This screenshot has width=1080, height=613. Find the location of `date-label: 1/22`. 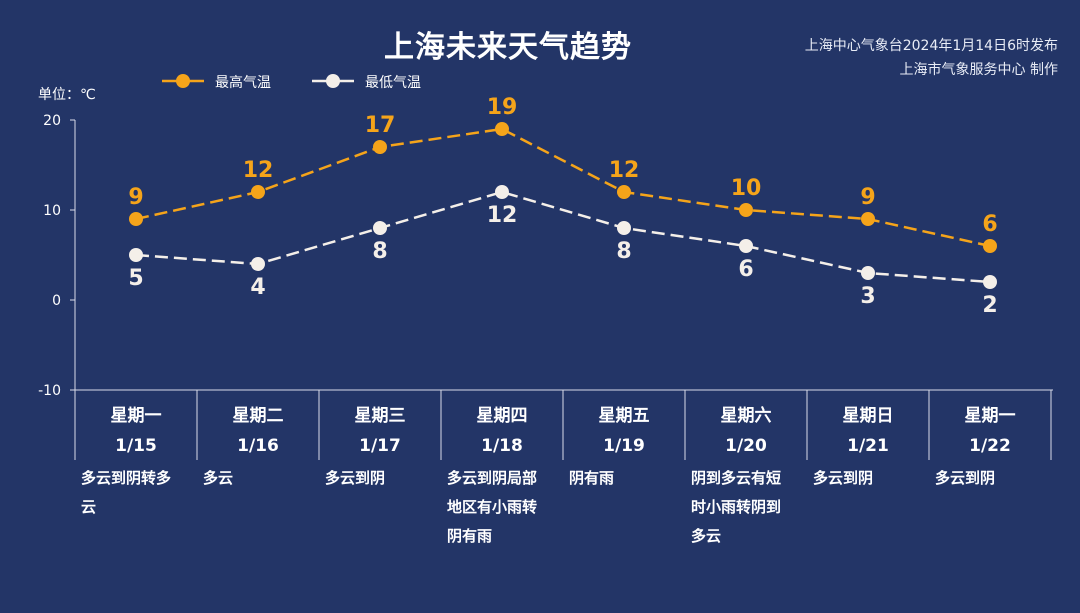

date-label: 1/22 is located at coordinates (990, 446).